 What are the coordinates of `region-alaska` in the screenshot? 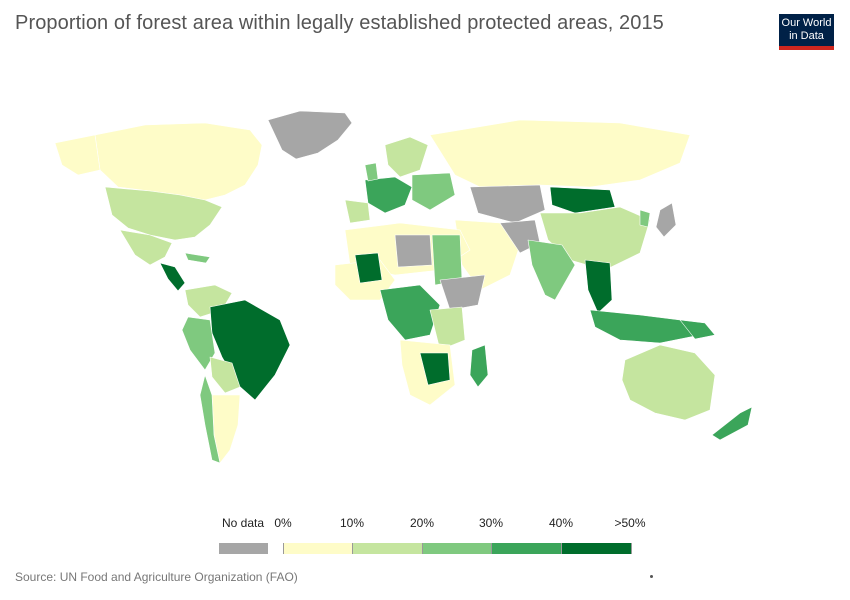 It's located at (77, 155).